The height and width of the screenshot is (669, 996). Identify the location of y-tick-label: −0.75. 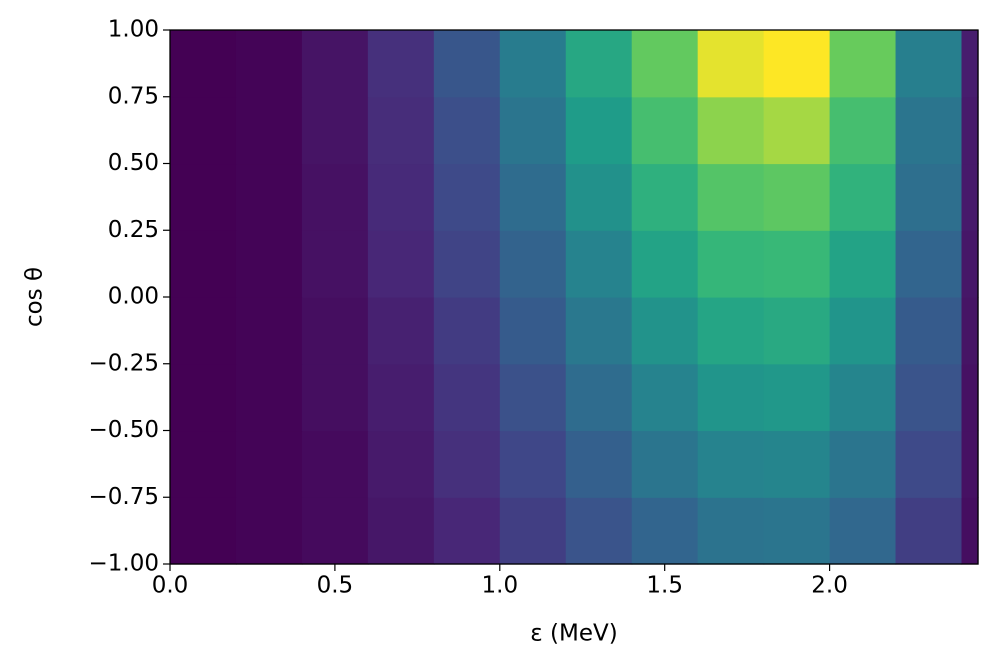
(124, 497).